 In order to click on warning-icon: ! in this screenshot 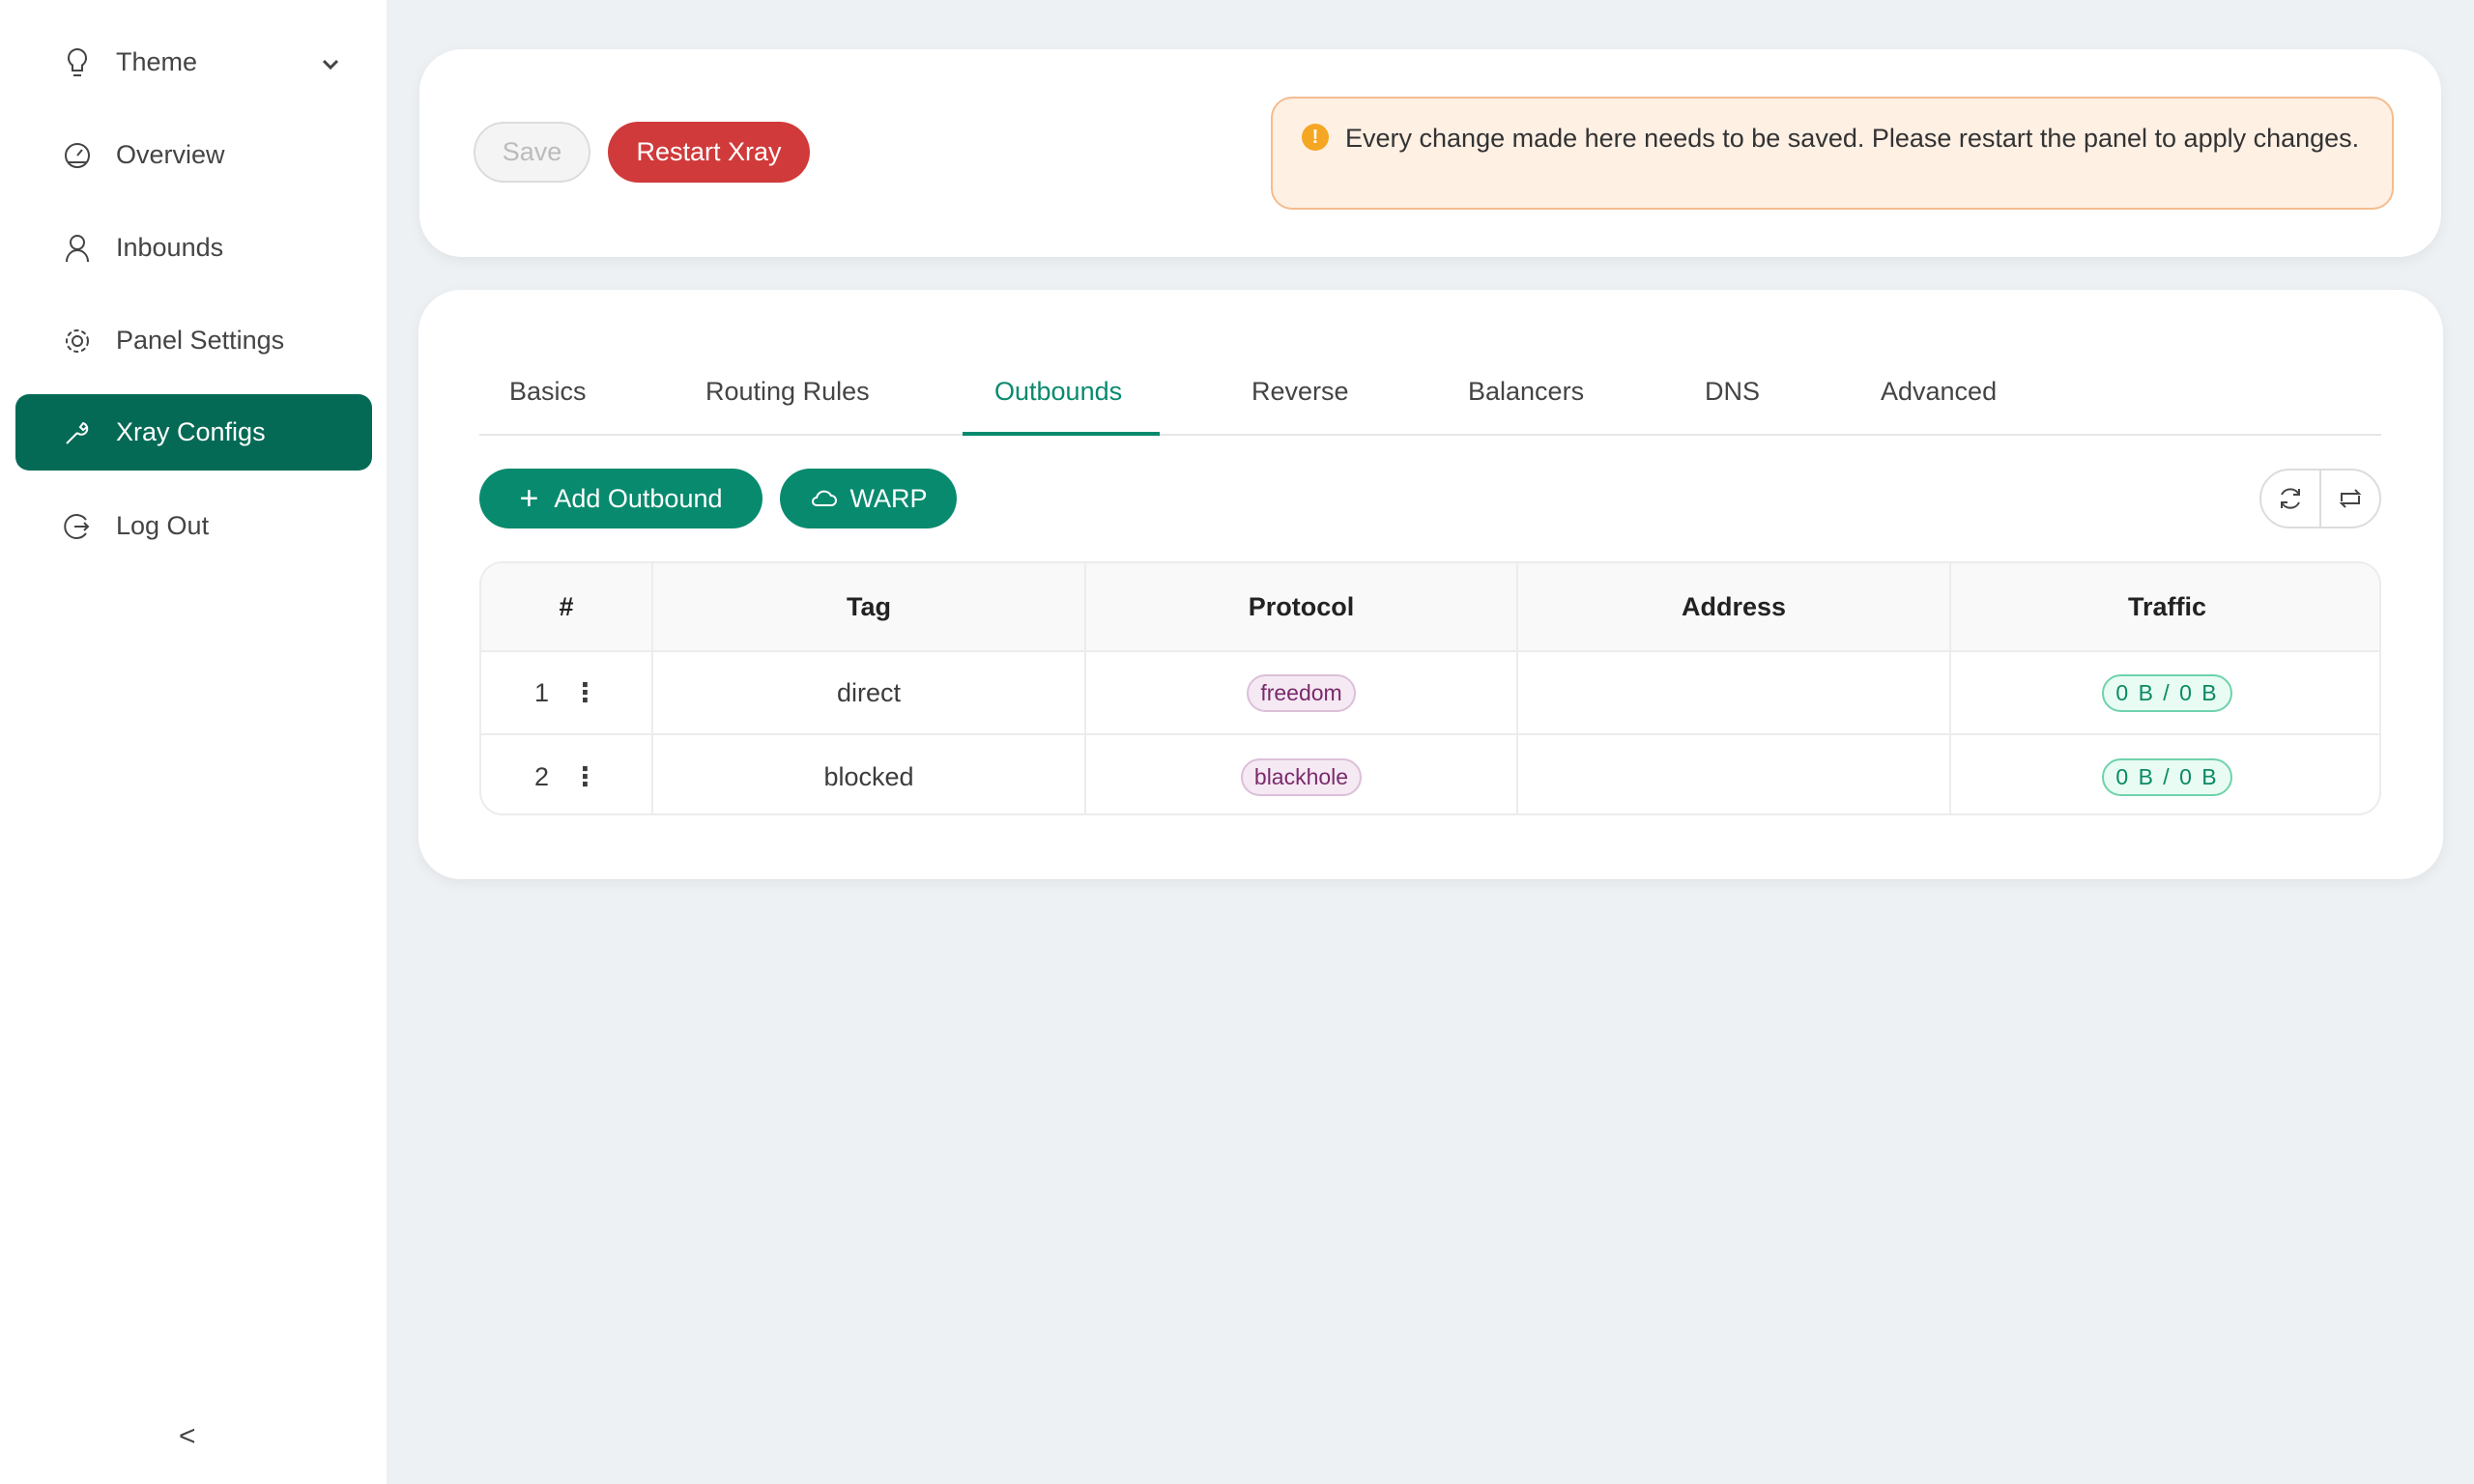, I will do `click(1315, 138)`.